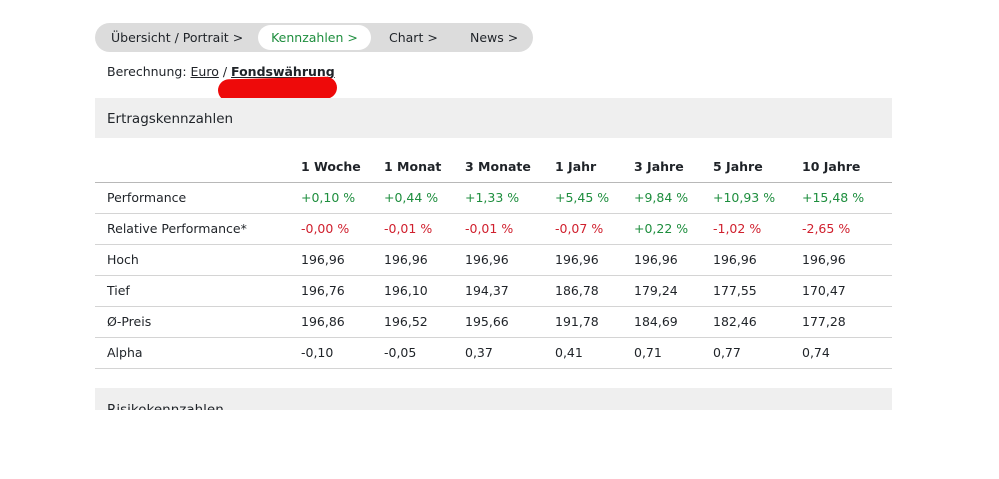 The image size is (999, 479). Describe the element at coordinates (744, 197) in the screenshot. I see `table-cell: +10,93 %` at that location.